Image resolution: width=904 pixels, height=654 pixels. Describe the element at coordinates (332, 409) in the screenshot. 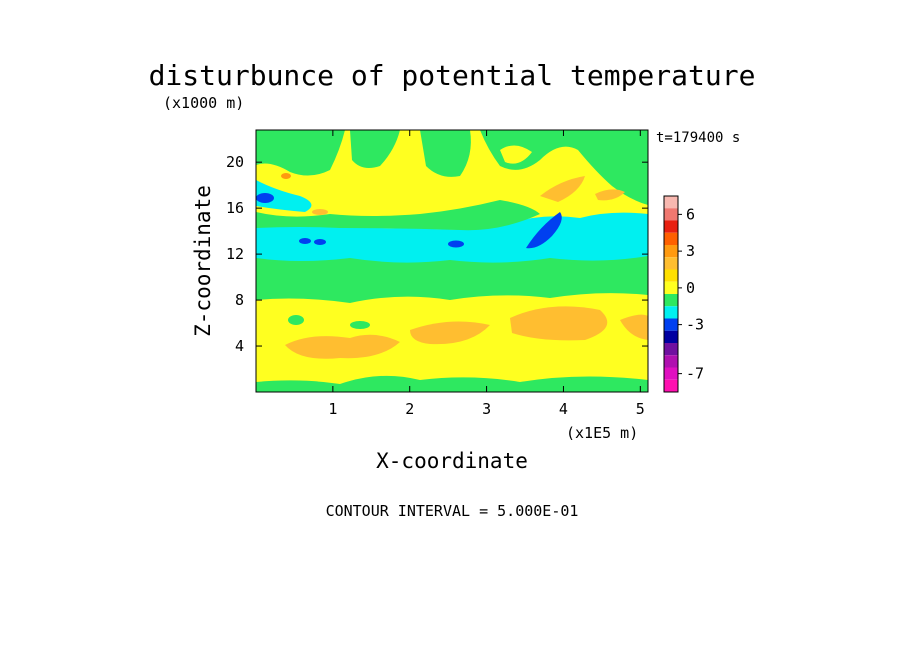

I see `x-tick-label: 1` at that location.